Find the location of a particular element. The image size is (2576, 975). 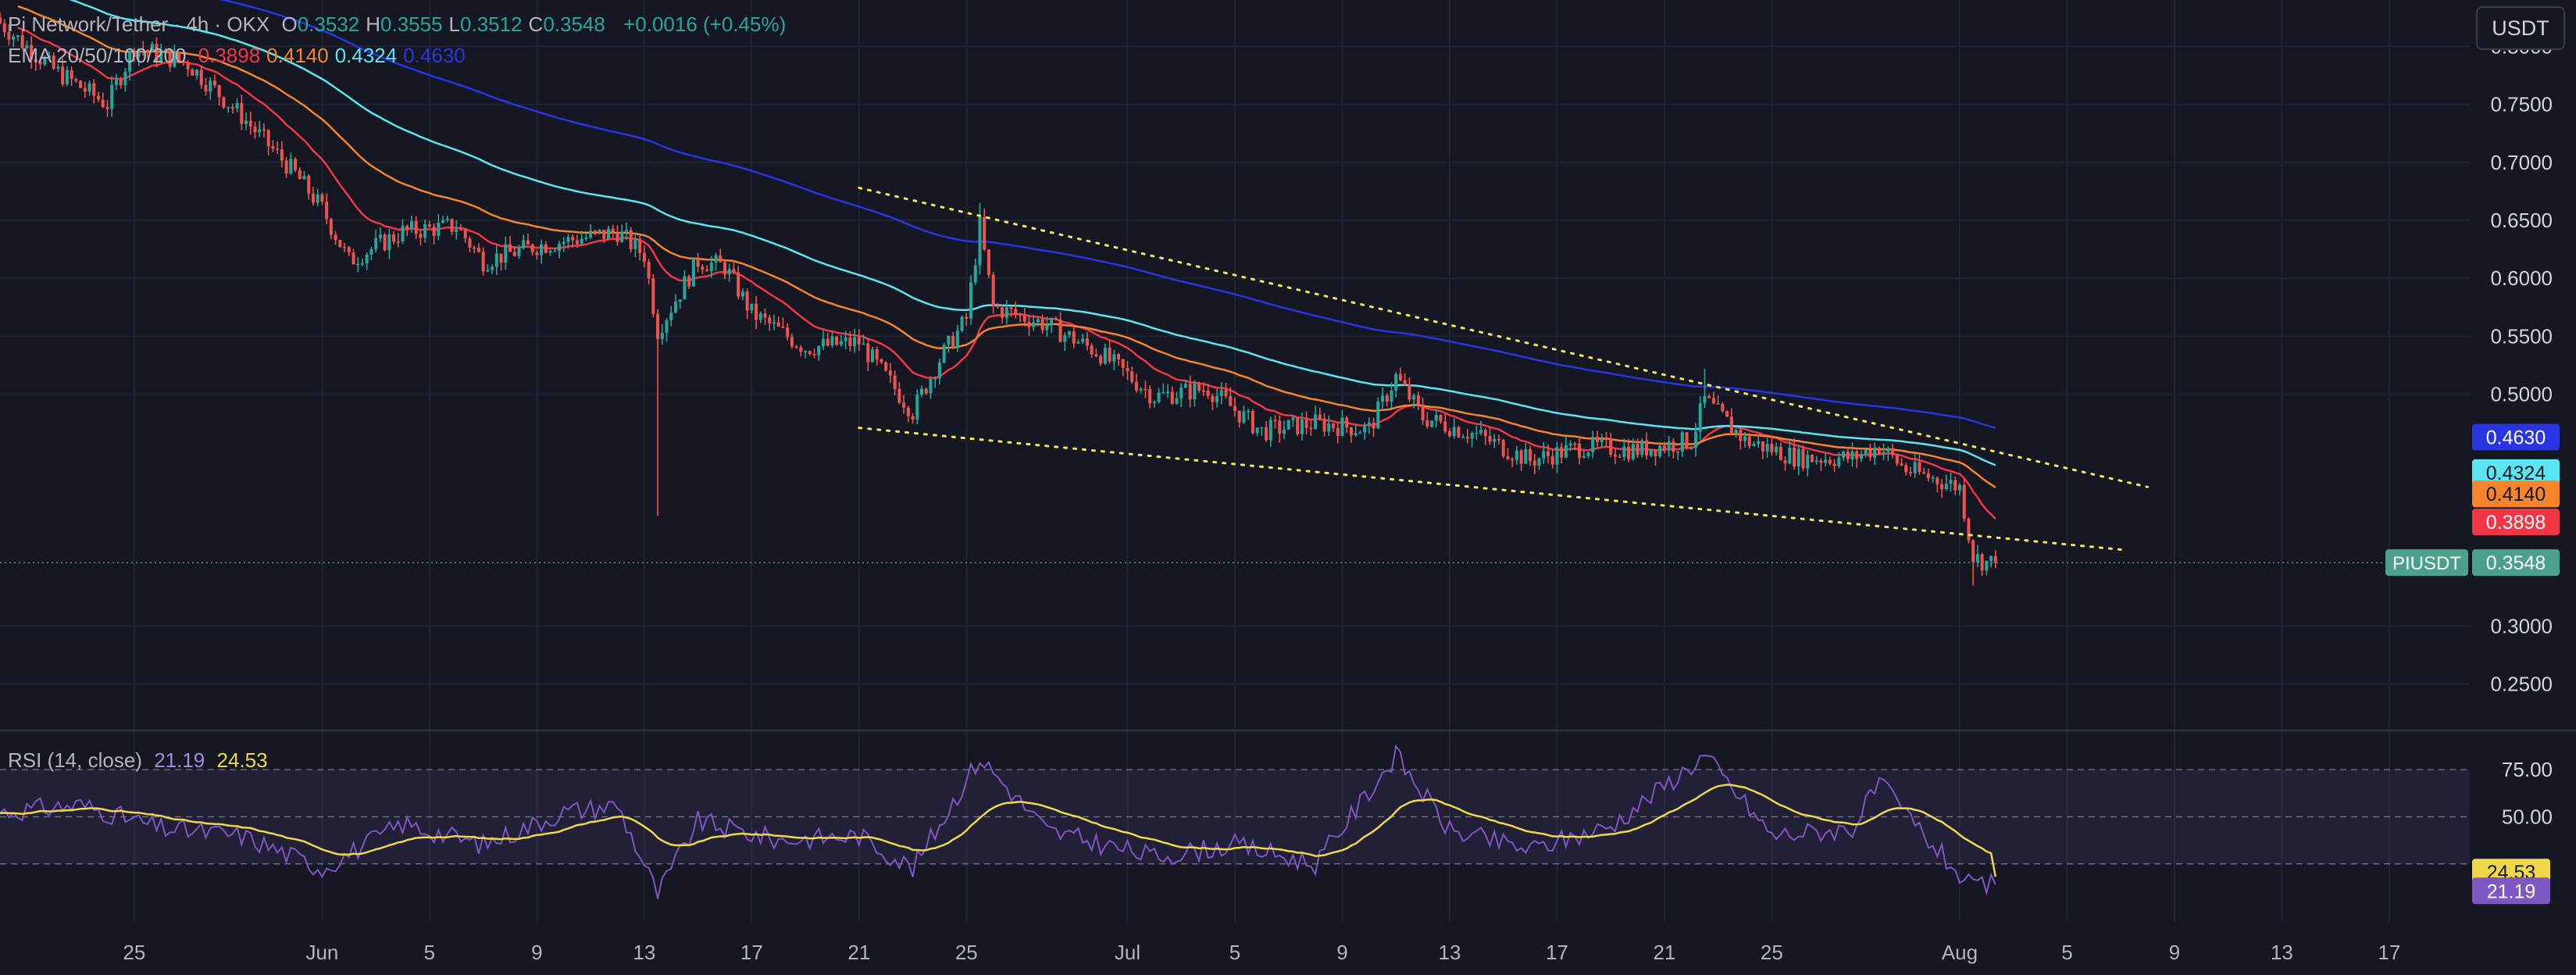

ema-value: 0.4140 is located at coordinates (297, 56).